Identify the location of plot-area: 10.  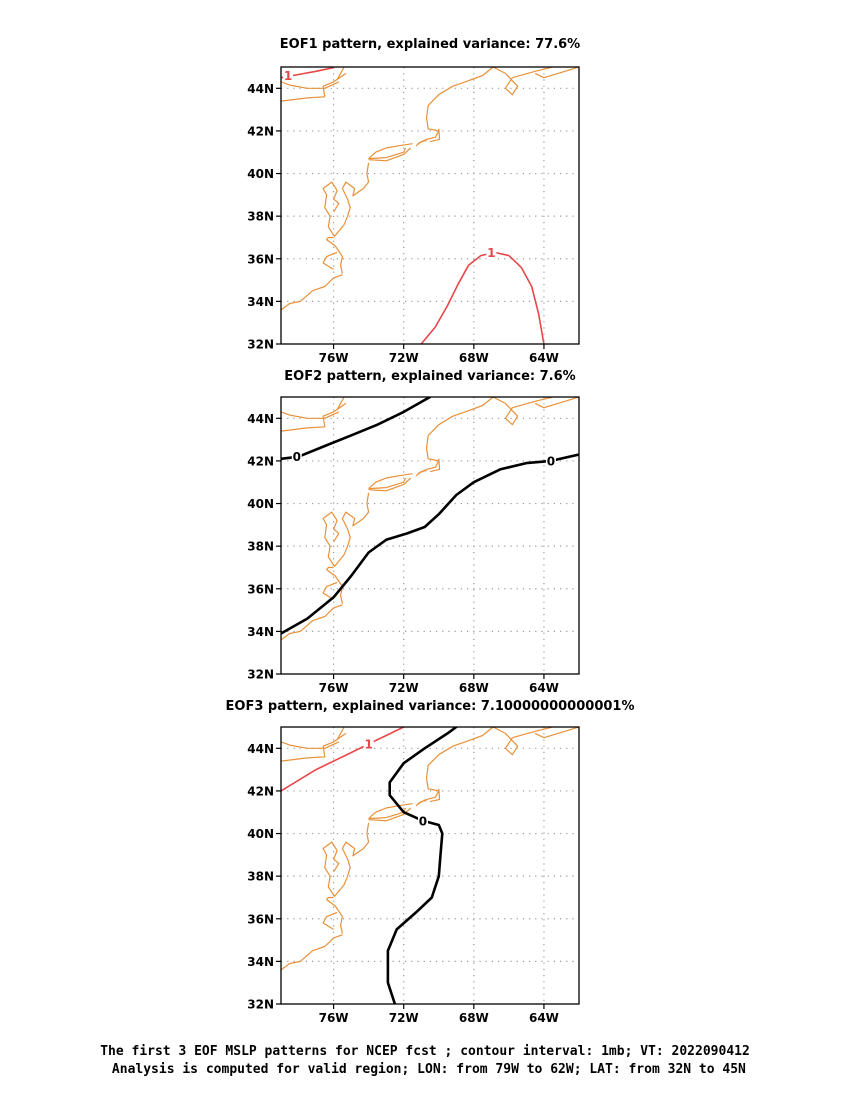
(430, 865).